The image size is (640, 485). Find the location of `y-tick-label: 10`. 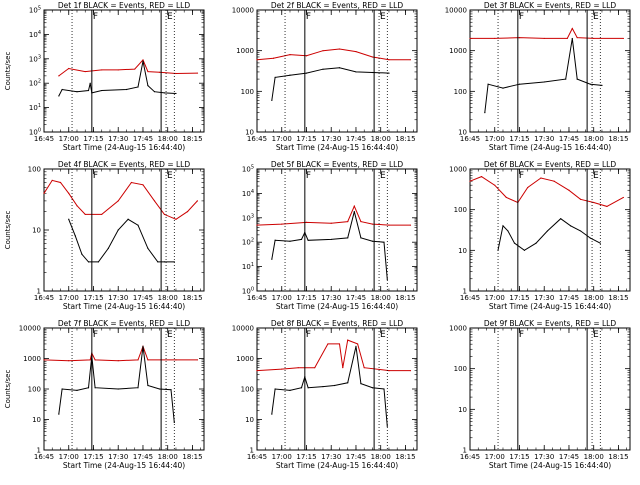

y-tick-label: 10 is located at coordinates (249, 133).